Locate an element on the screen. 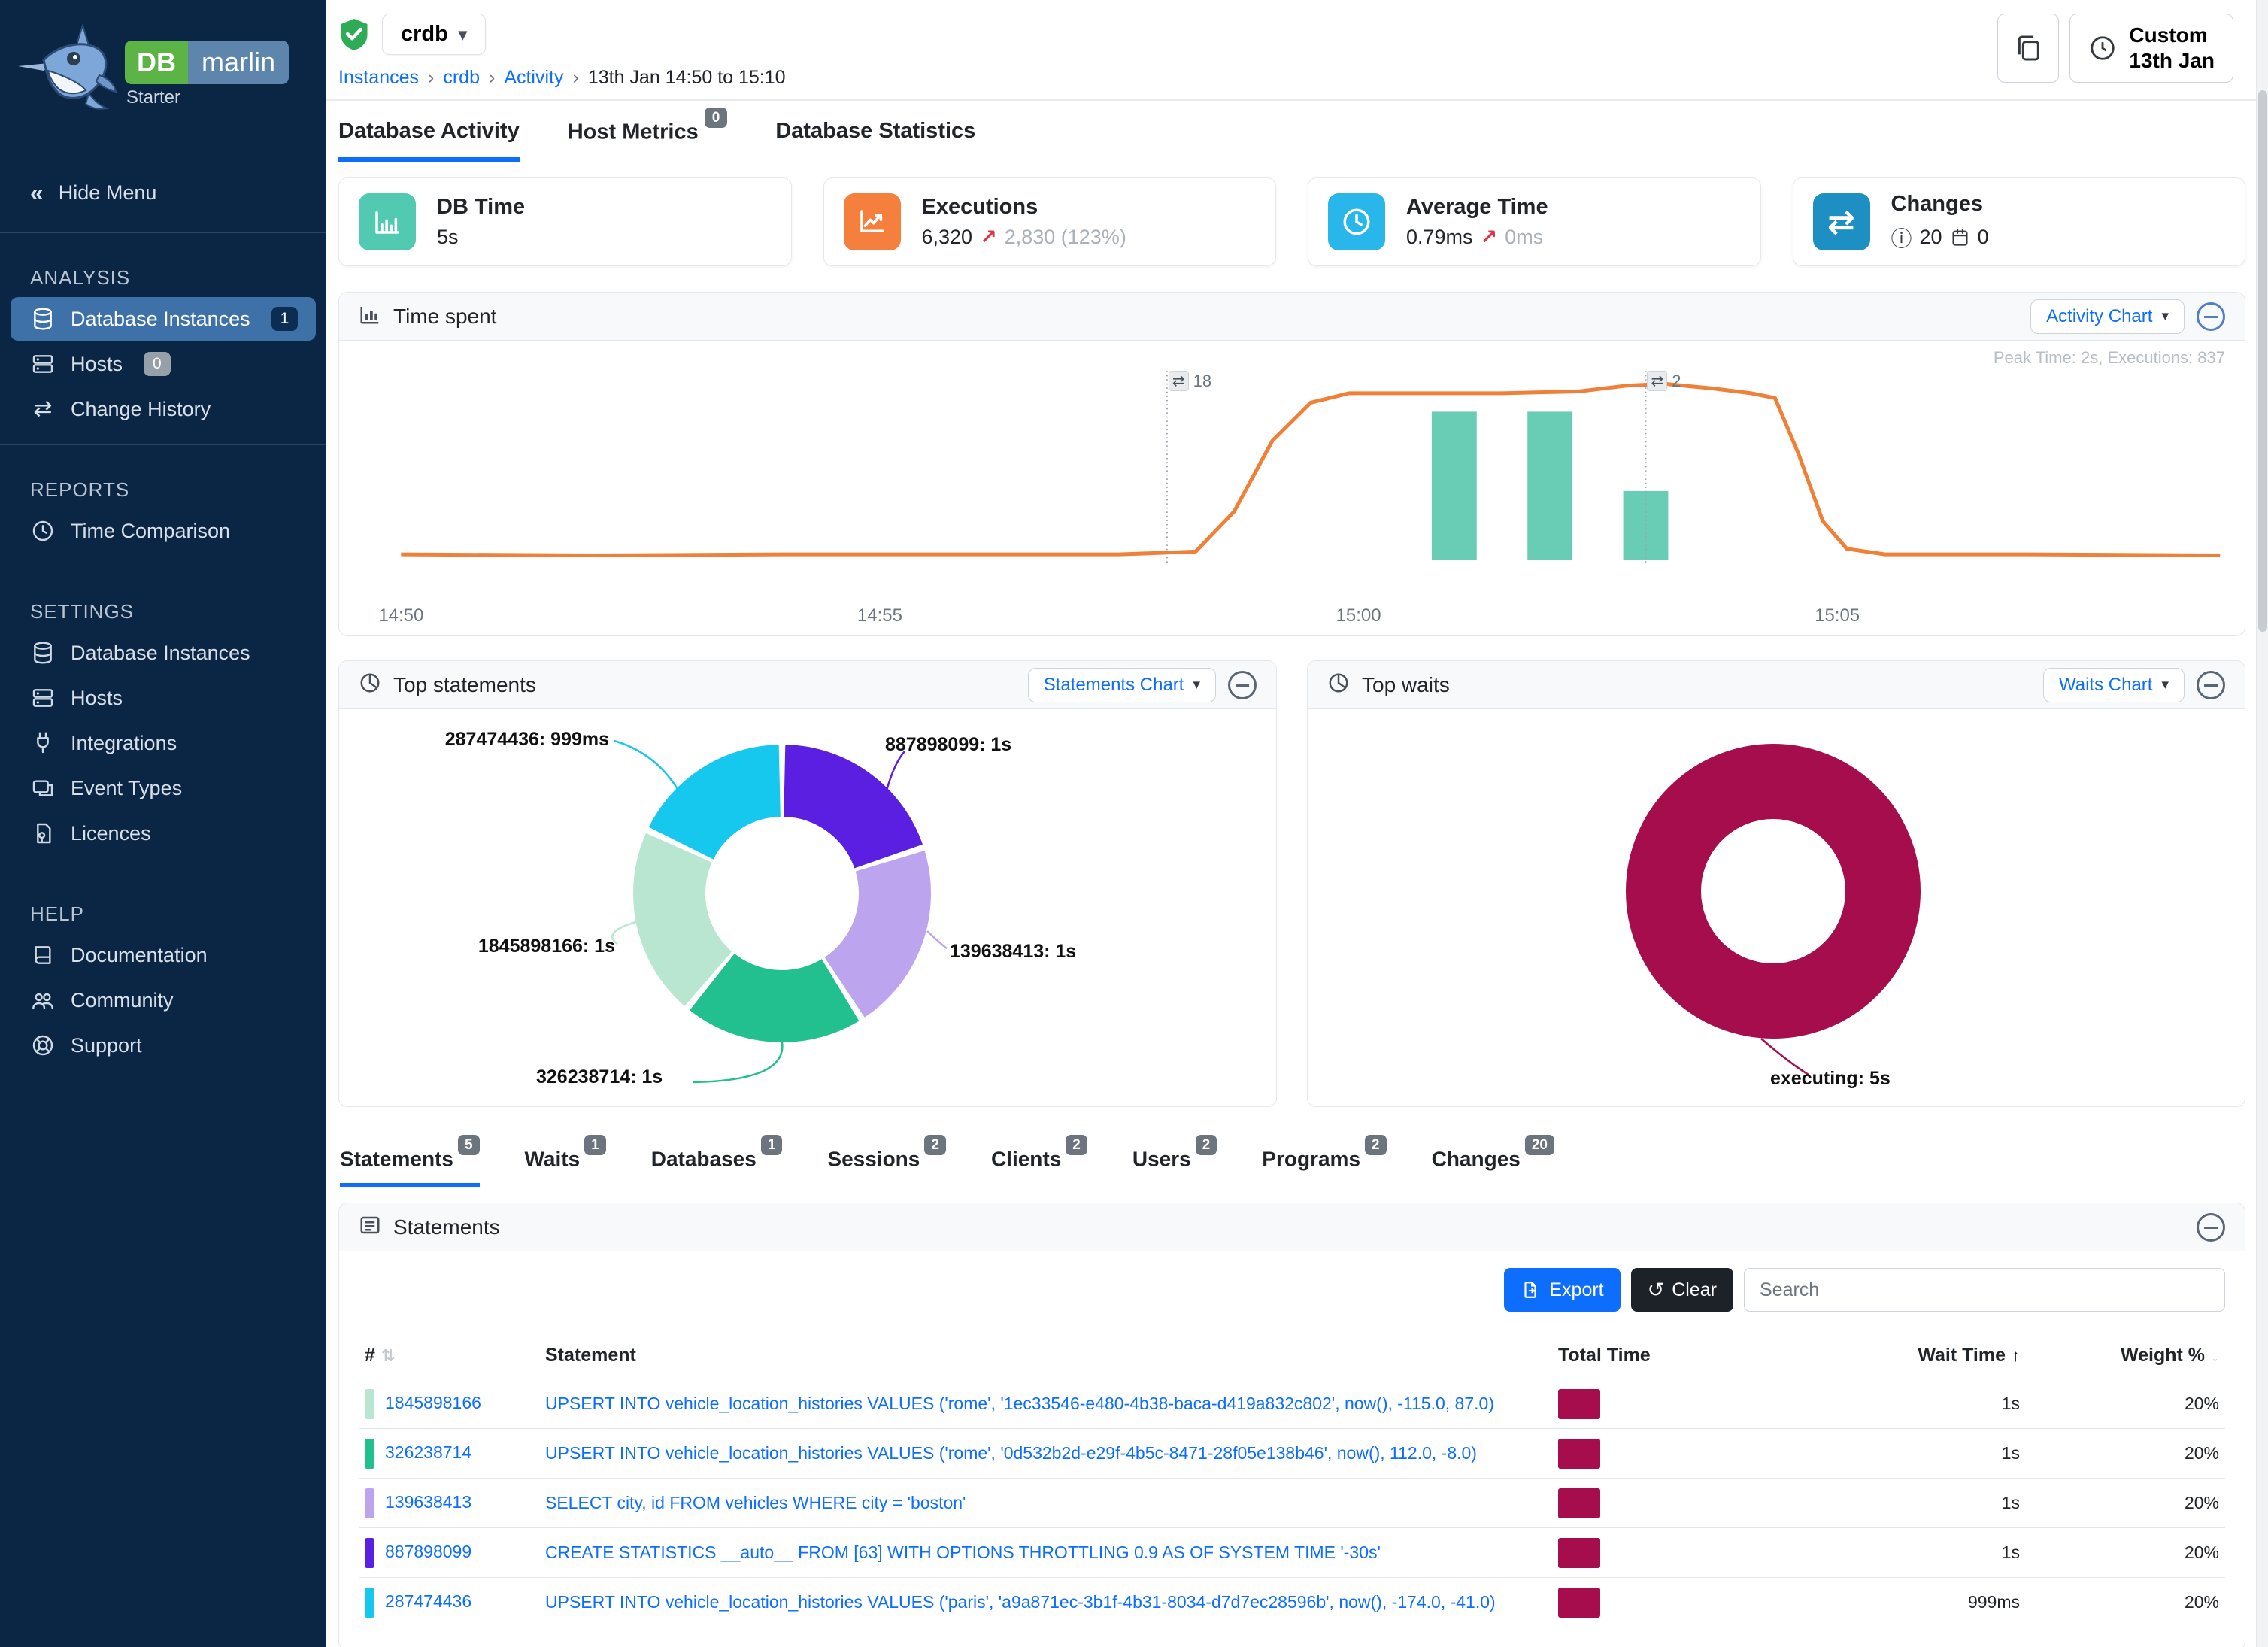 This screenshot has height=1647, width=2268. detail-tab-waits: Waits1 is located at coordinates (565, 1161).